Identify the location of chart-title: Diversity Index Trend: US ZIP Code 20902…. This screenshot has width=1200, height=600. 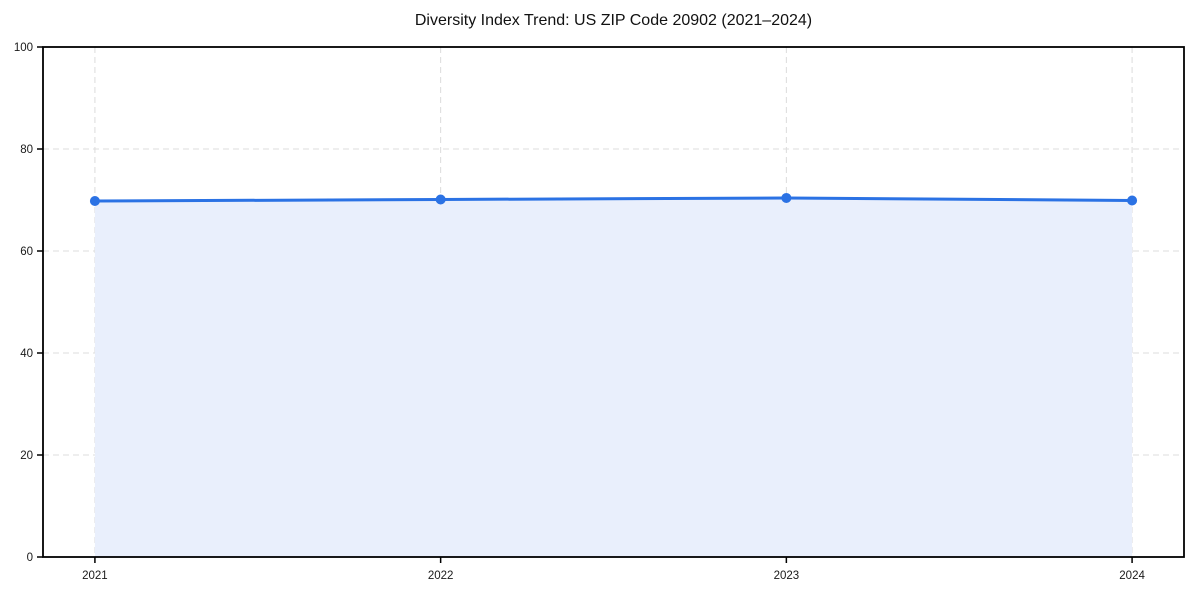
(613, 20).